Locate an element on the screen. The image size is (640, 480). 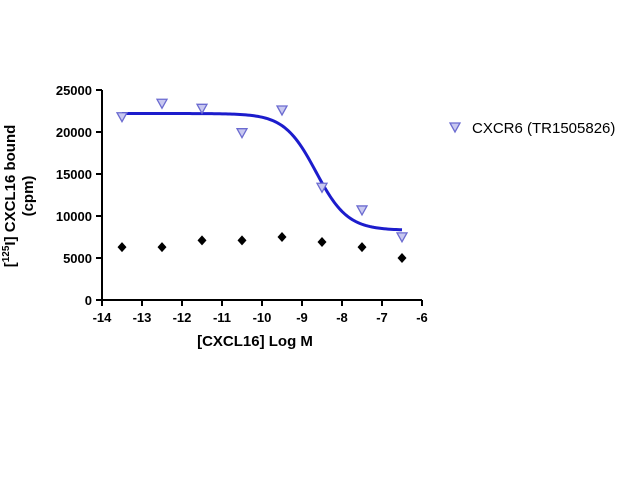
x-tick-label: -12 is located at coordinates (182, 317).